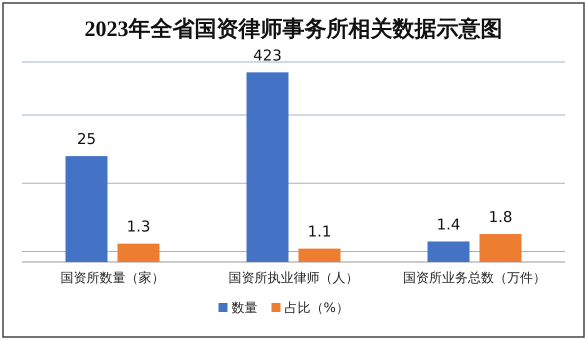 This screenshot has height=340, width=587. Describe the element at coordinates (316, 308) in the screenshot. I see `legend-label: 占比（%）` at that location.